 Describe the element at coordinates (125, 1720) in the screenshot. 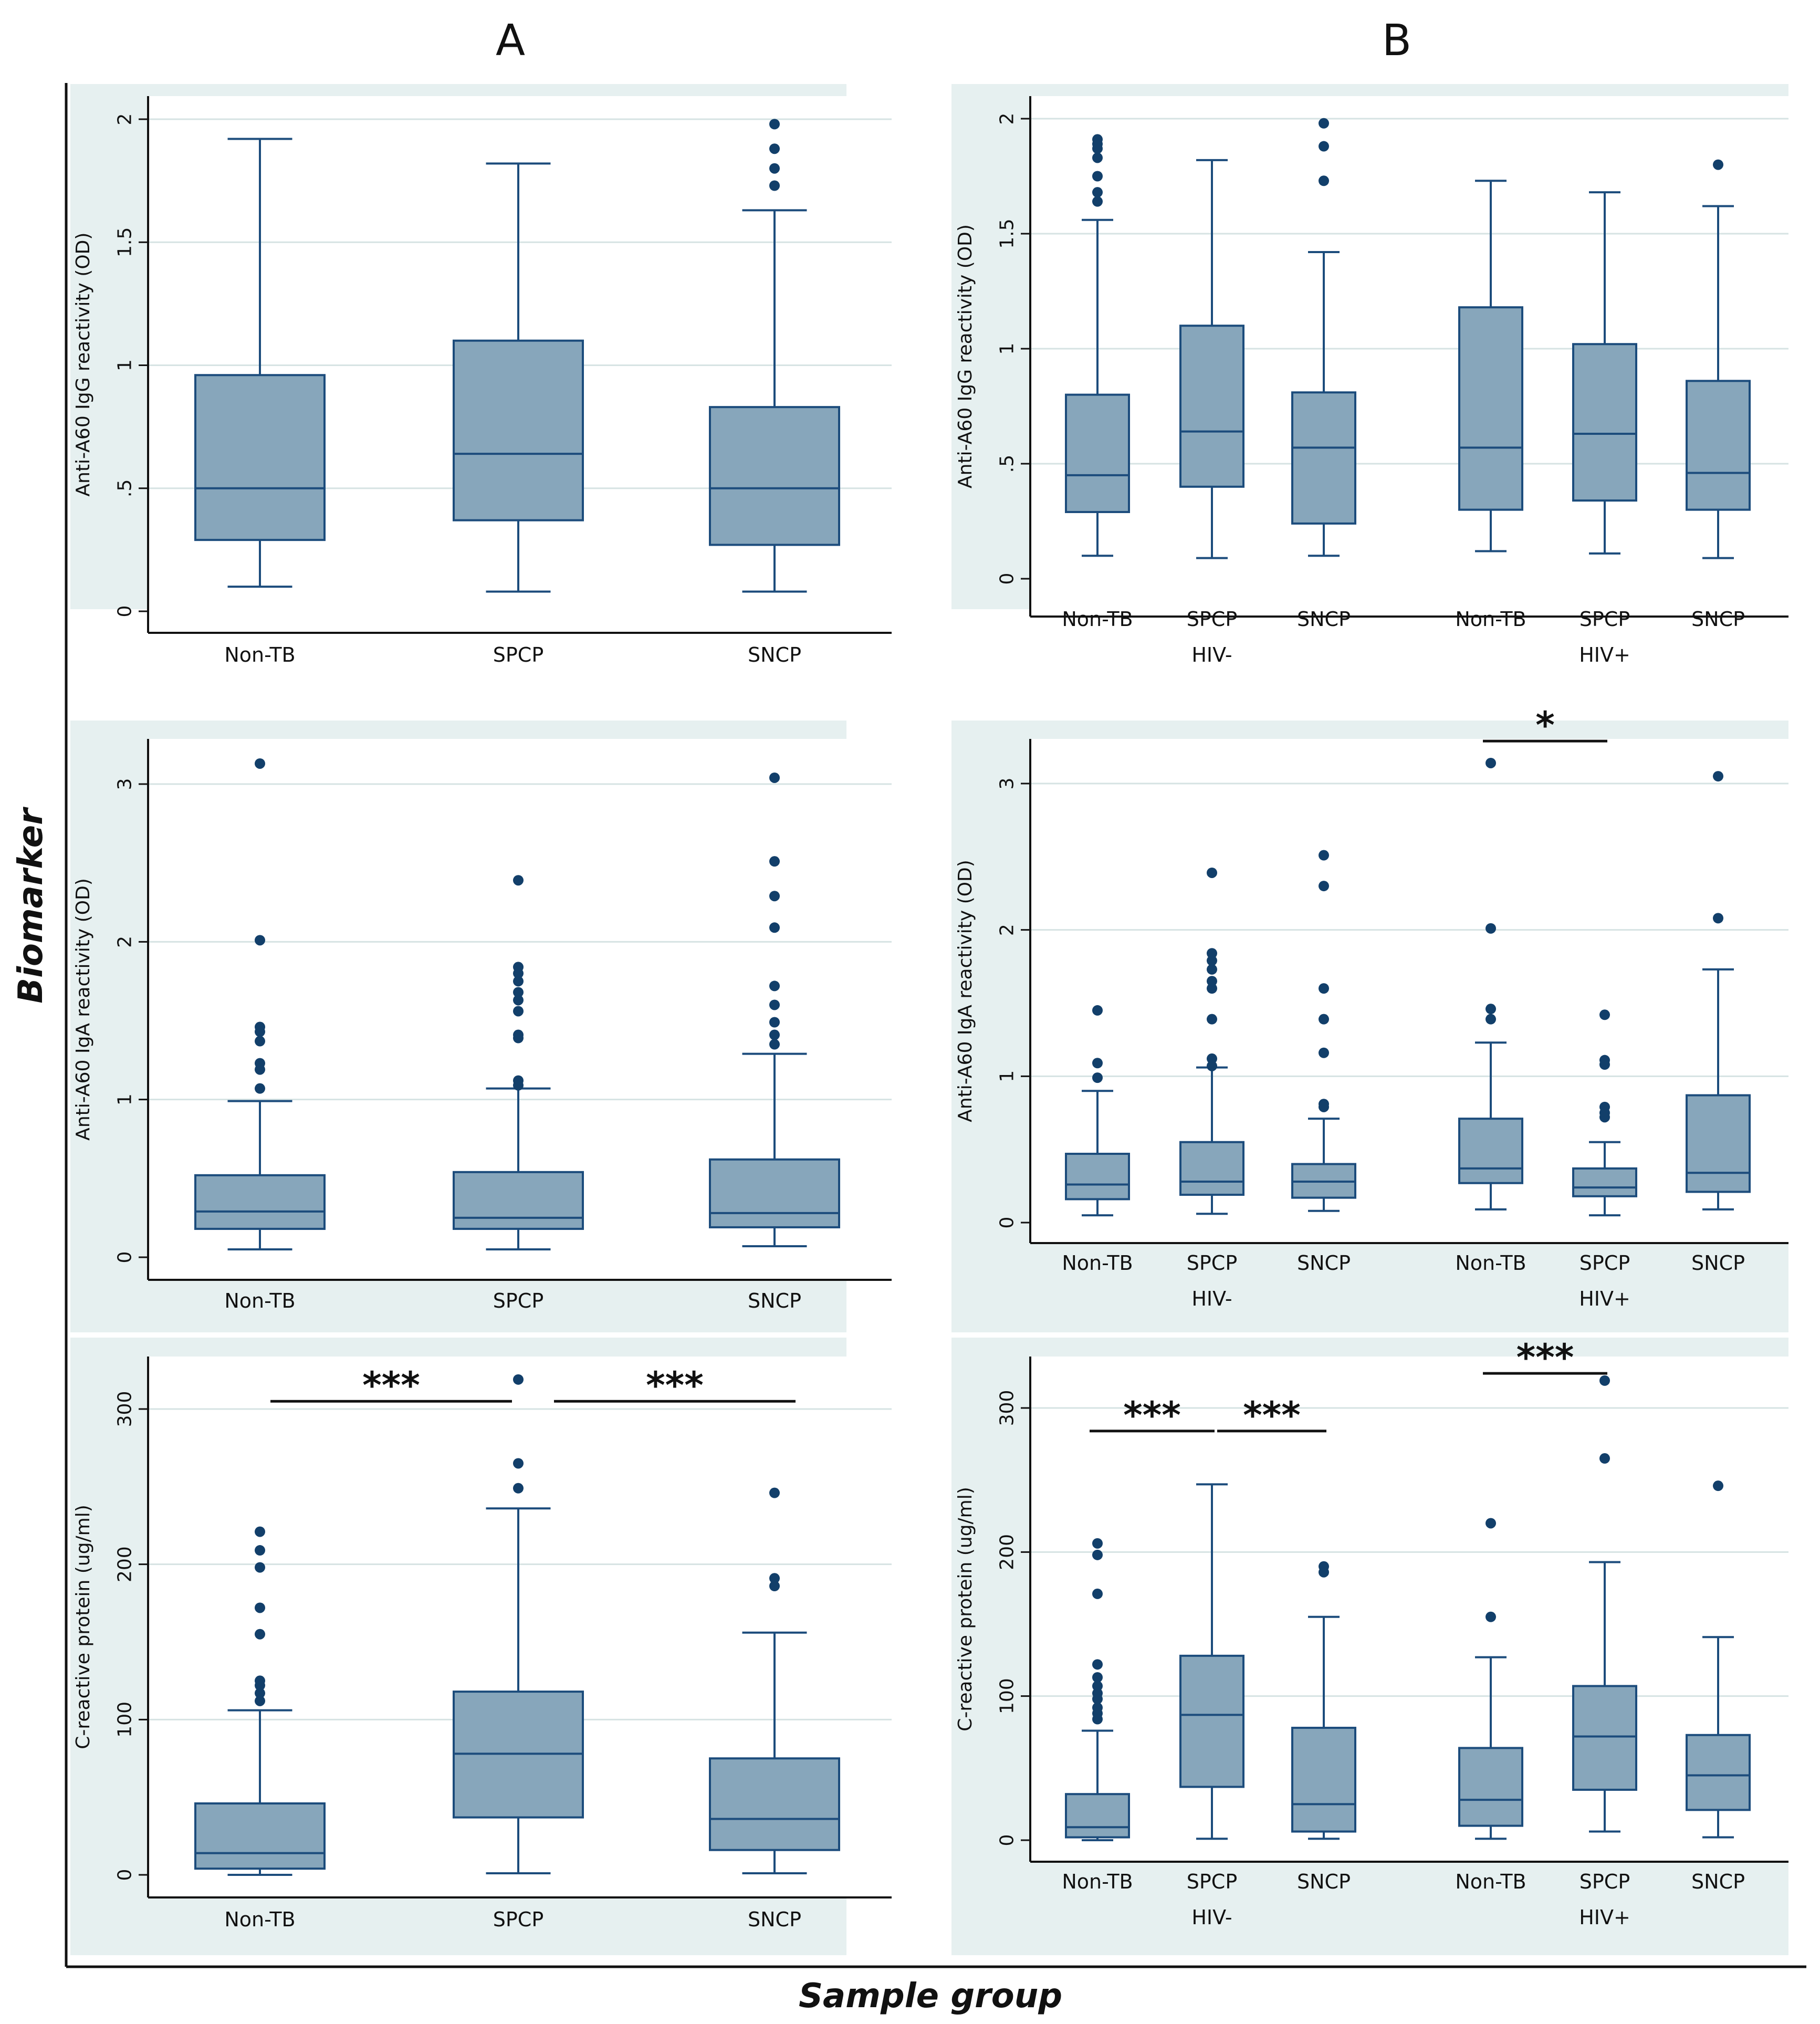

I see `y-tick-label: 100` at that location.